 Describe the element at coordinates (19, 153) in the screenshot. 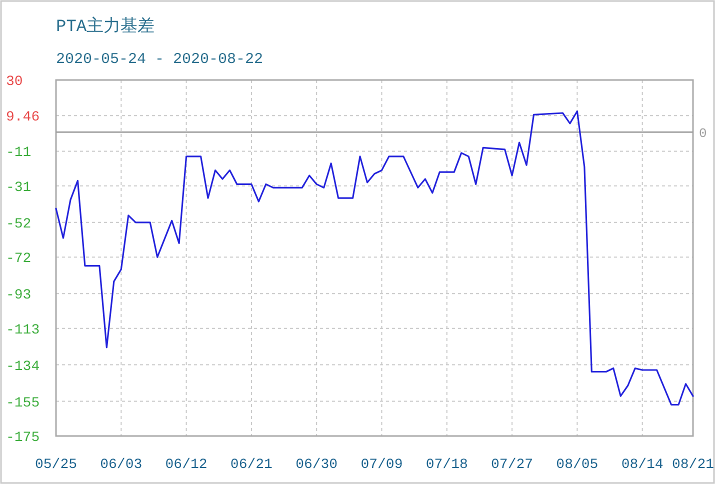

I see `ytick: -11` at that location.